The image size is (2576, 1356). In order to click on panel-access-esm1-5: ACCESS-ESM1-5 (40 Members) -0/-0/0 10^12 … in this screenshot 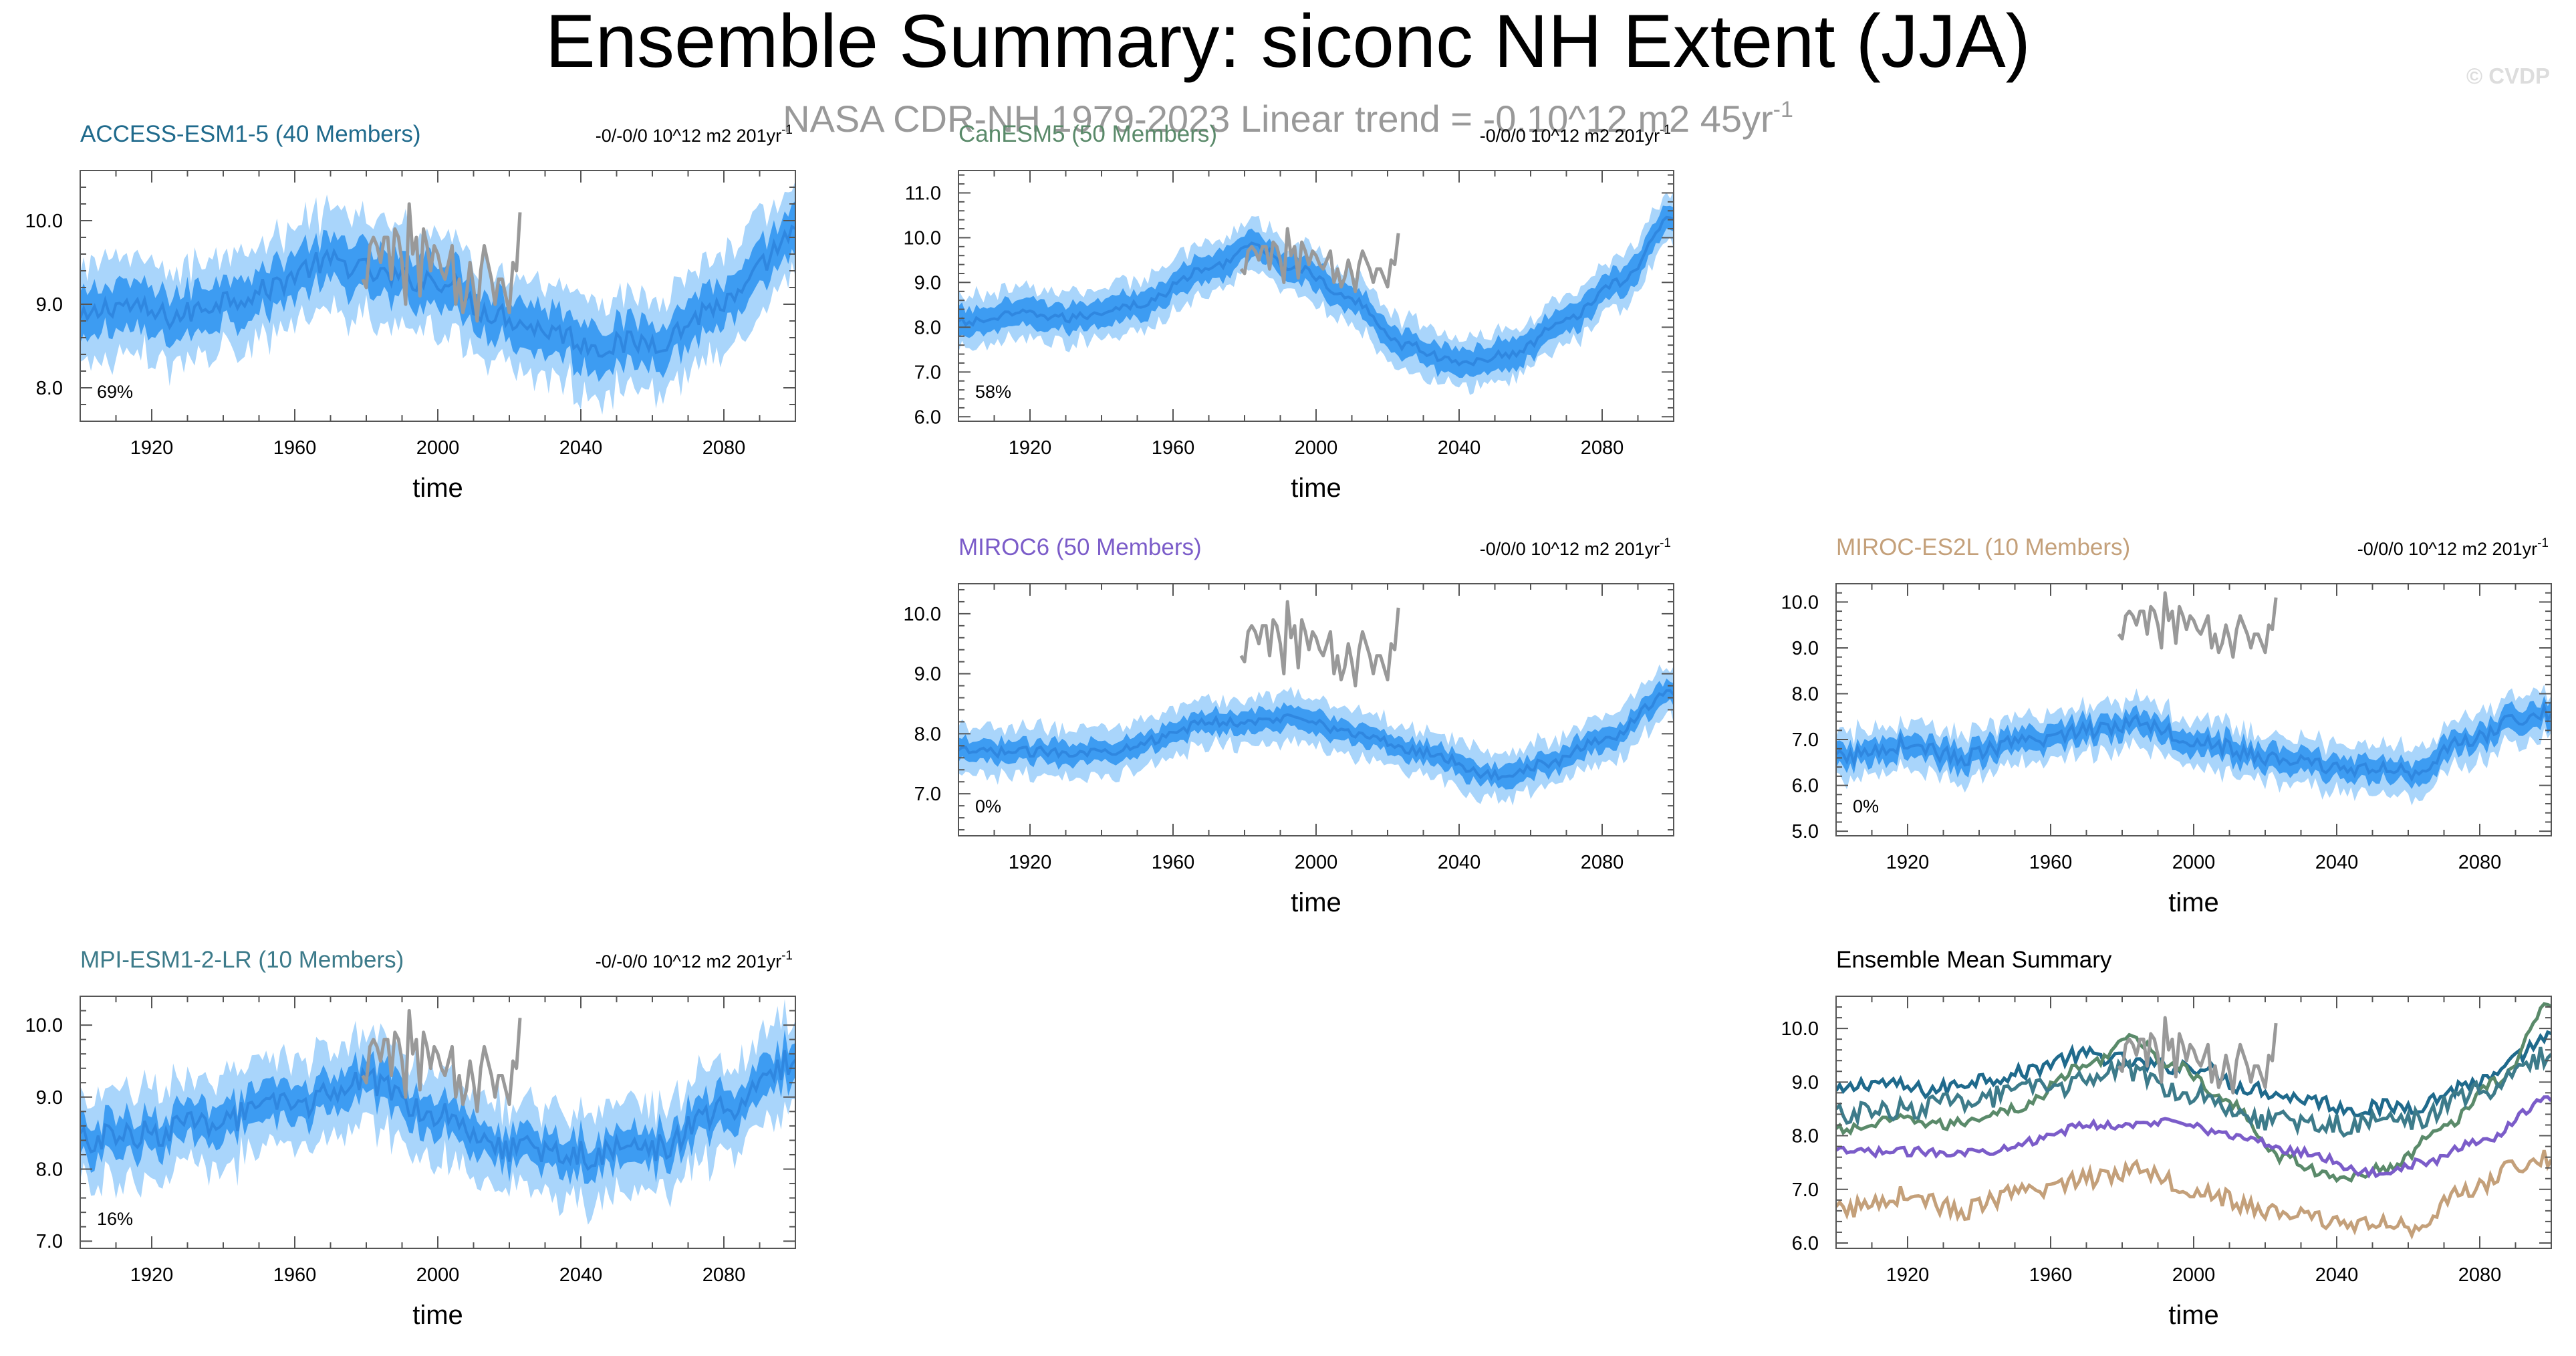, I will do `click(410, 312)`.